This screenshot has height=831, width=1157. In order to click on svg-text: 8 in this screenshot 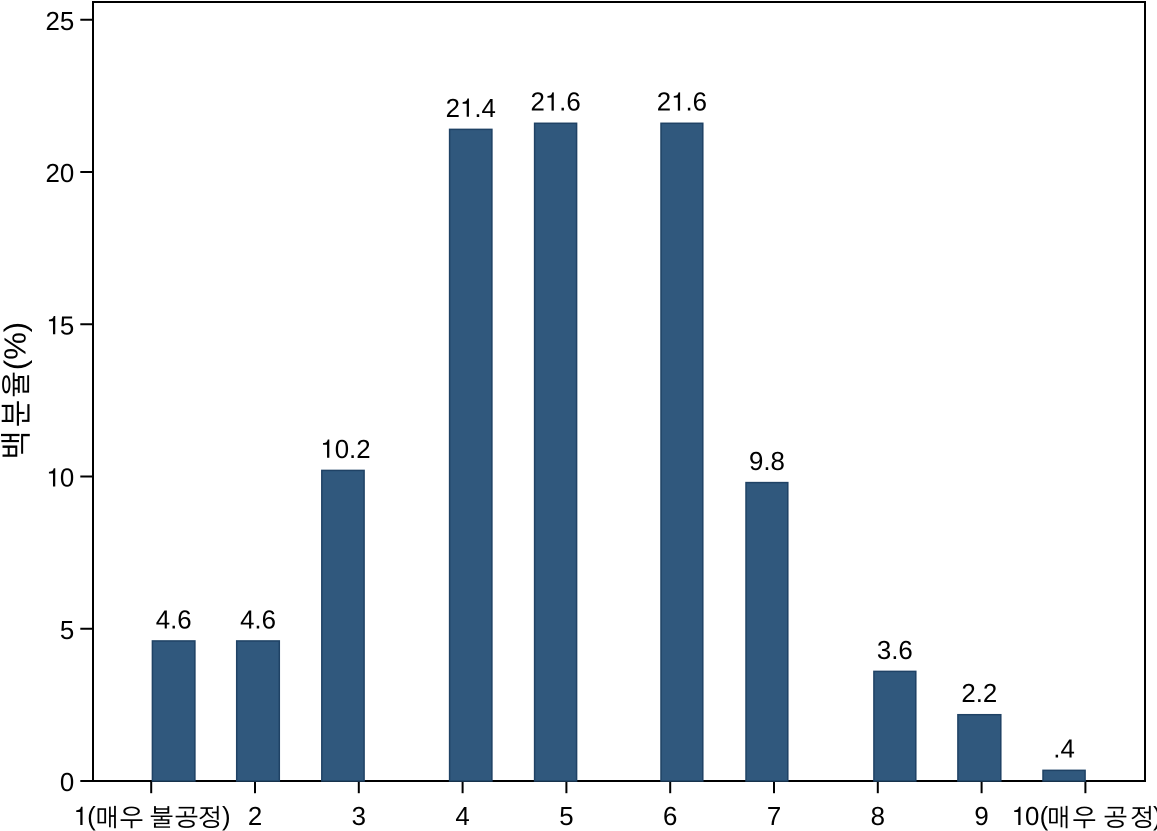, I will do `click(878, 817)`.